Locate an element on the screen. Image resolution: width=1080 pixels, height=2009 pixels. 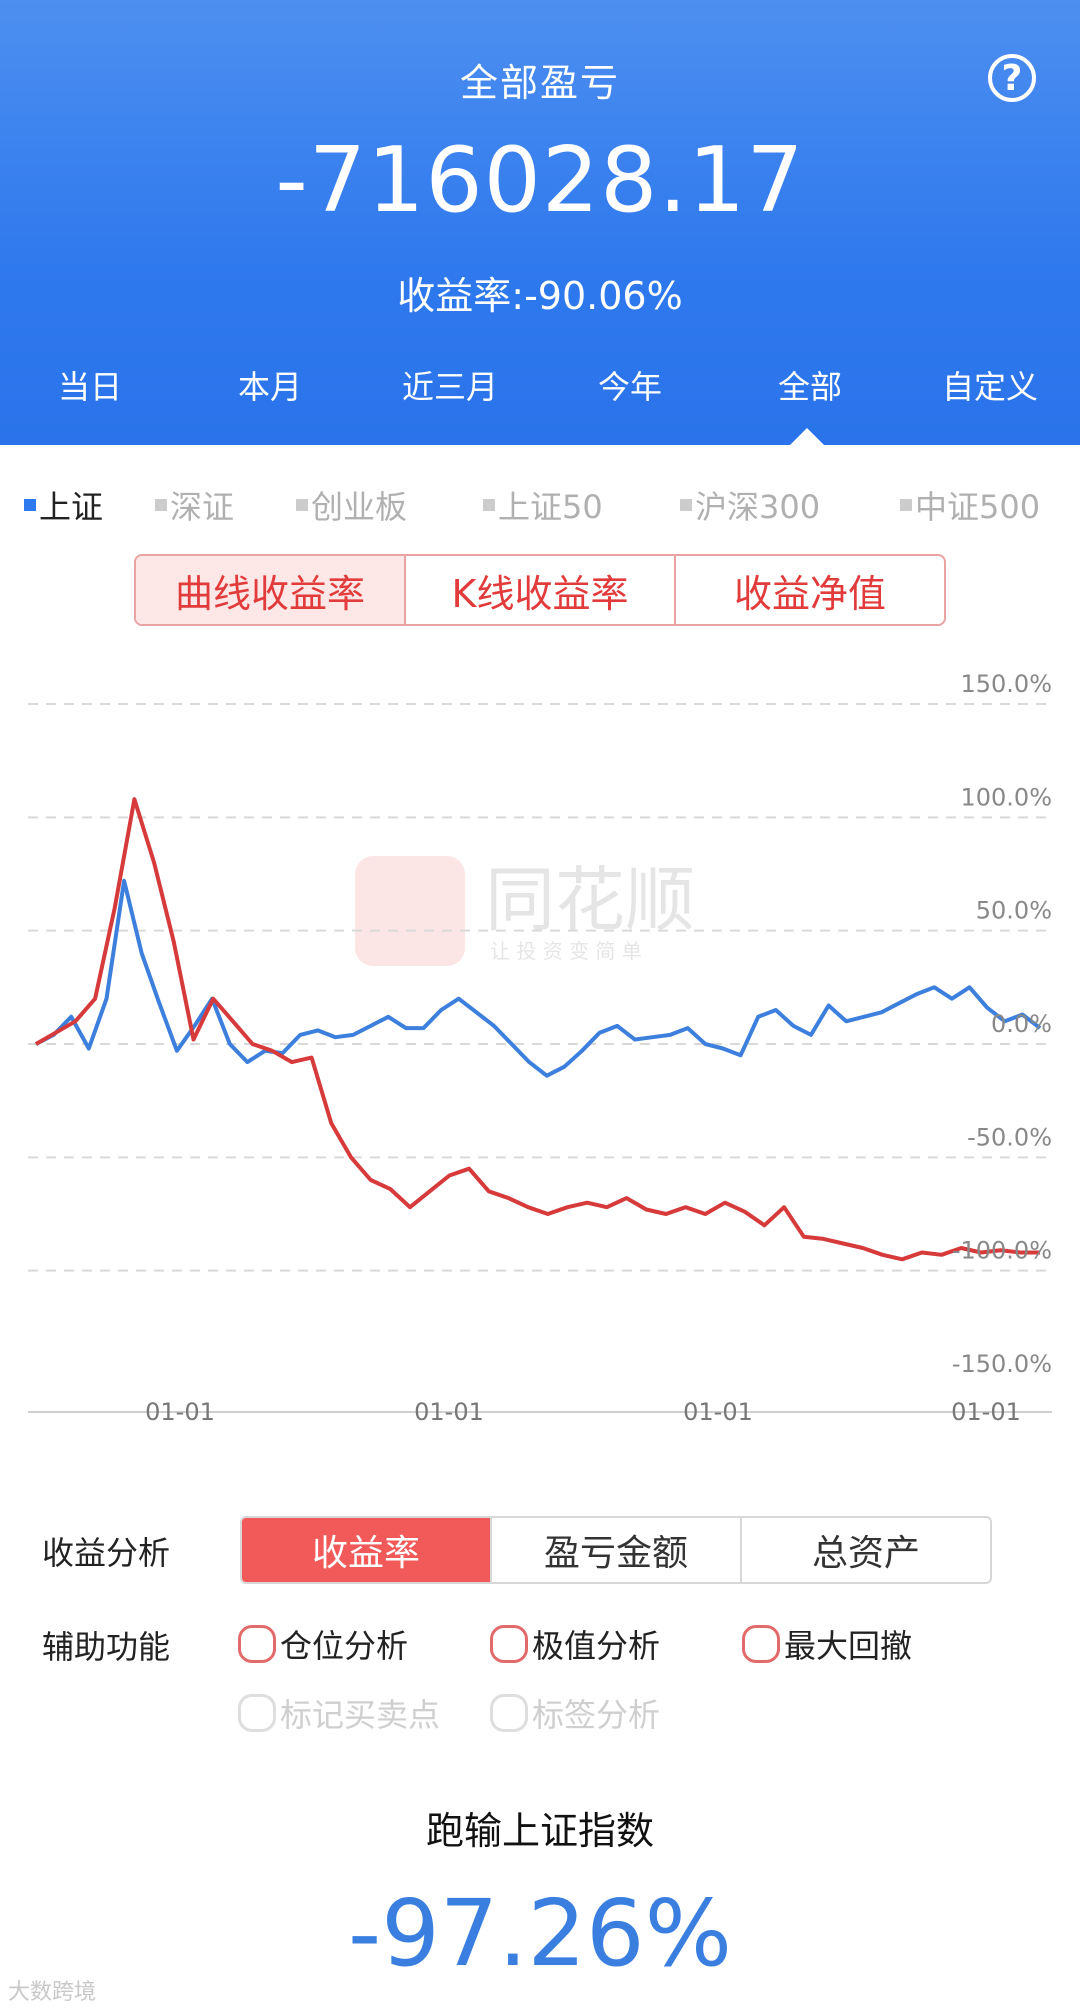
watermark-text: 同花顺 is located at coordinates (590, 900).